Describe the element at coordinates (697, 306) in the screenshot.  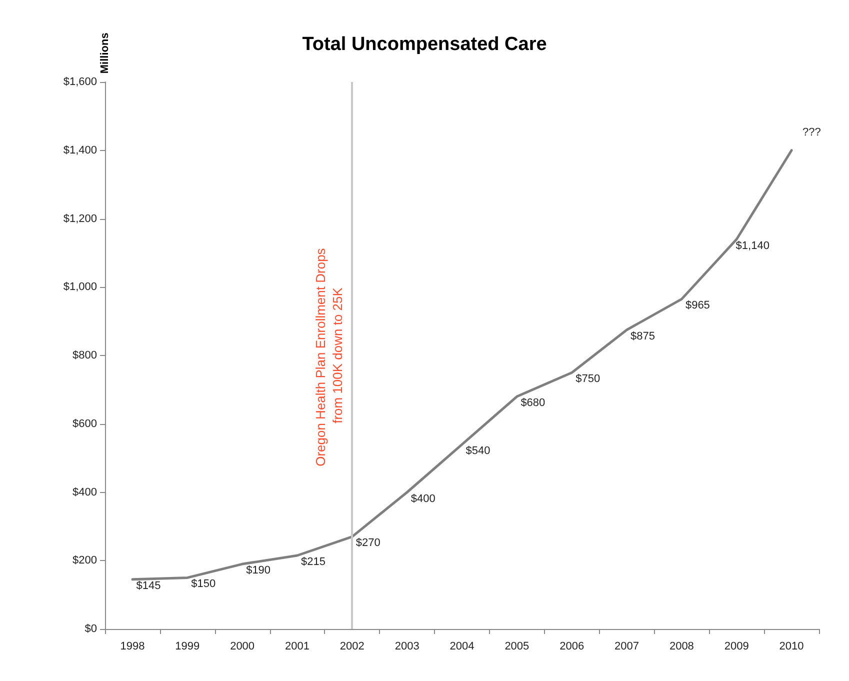
I see `data-label: $965` at that location.